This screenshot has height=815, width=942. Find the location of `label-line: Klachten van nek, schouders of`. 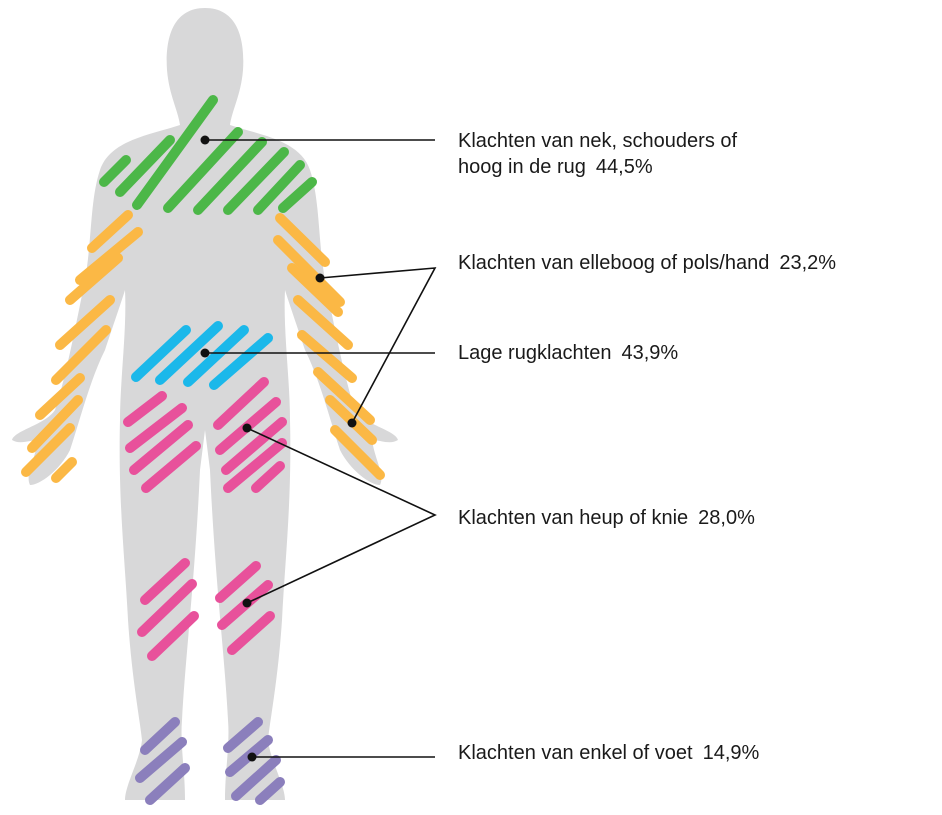

label-line: Klachten van nek, schouders of is located at coordinates (598, 141).